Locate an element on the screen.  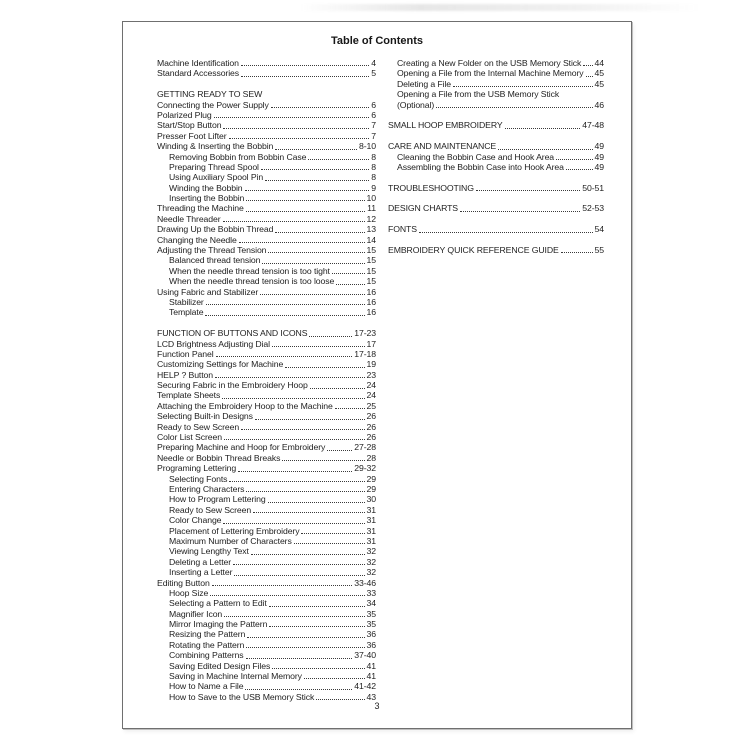
toc-entry: Inserting a Letter 32 is located at coordinates (266, 572).